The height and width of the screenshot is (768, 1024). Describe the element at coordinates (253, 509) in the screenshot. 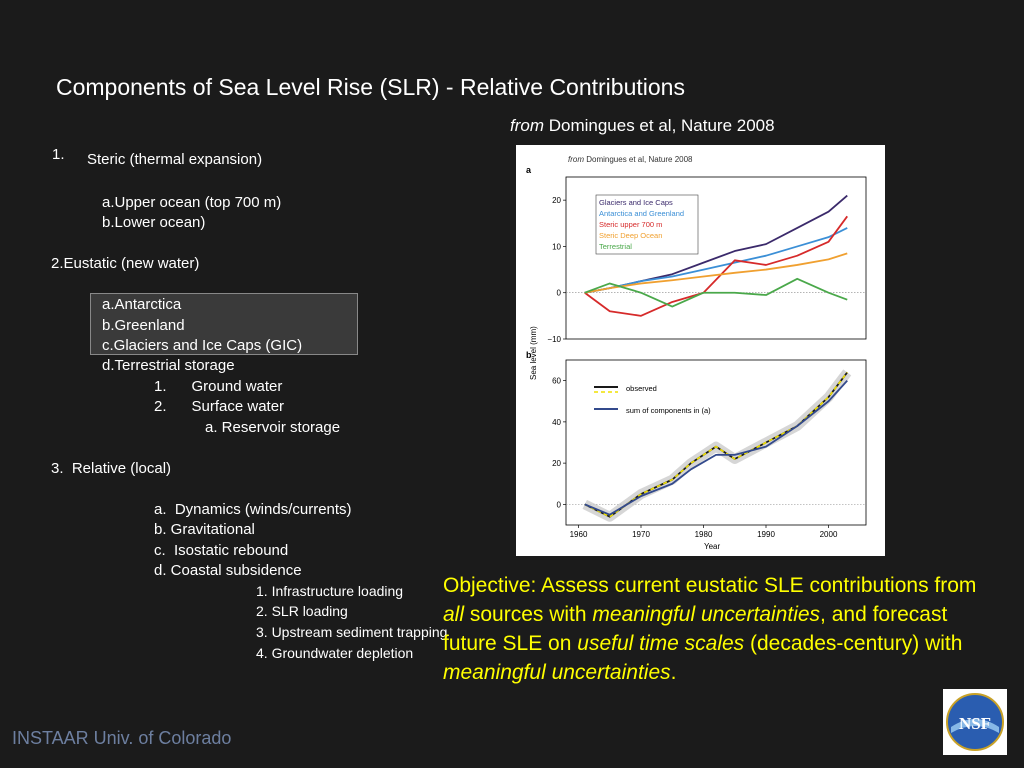

I see `outline-item: a. Dynamics (winds/currents)` at that location.